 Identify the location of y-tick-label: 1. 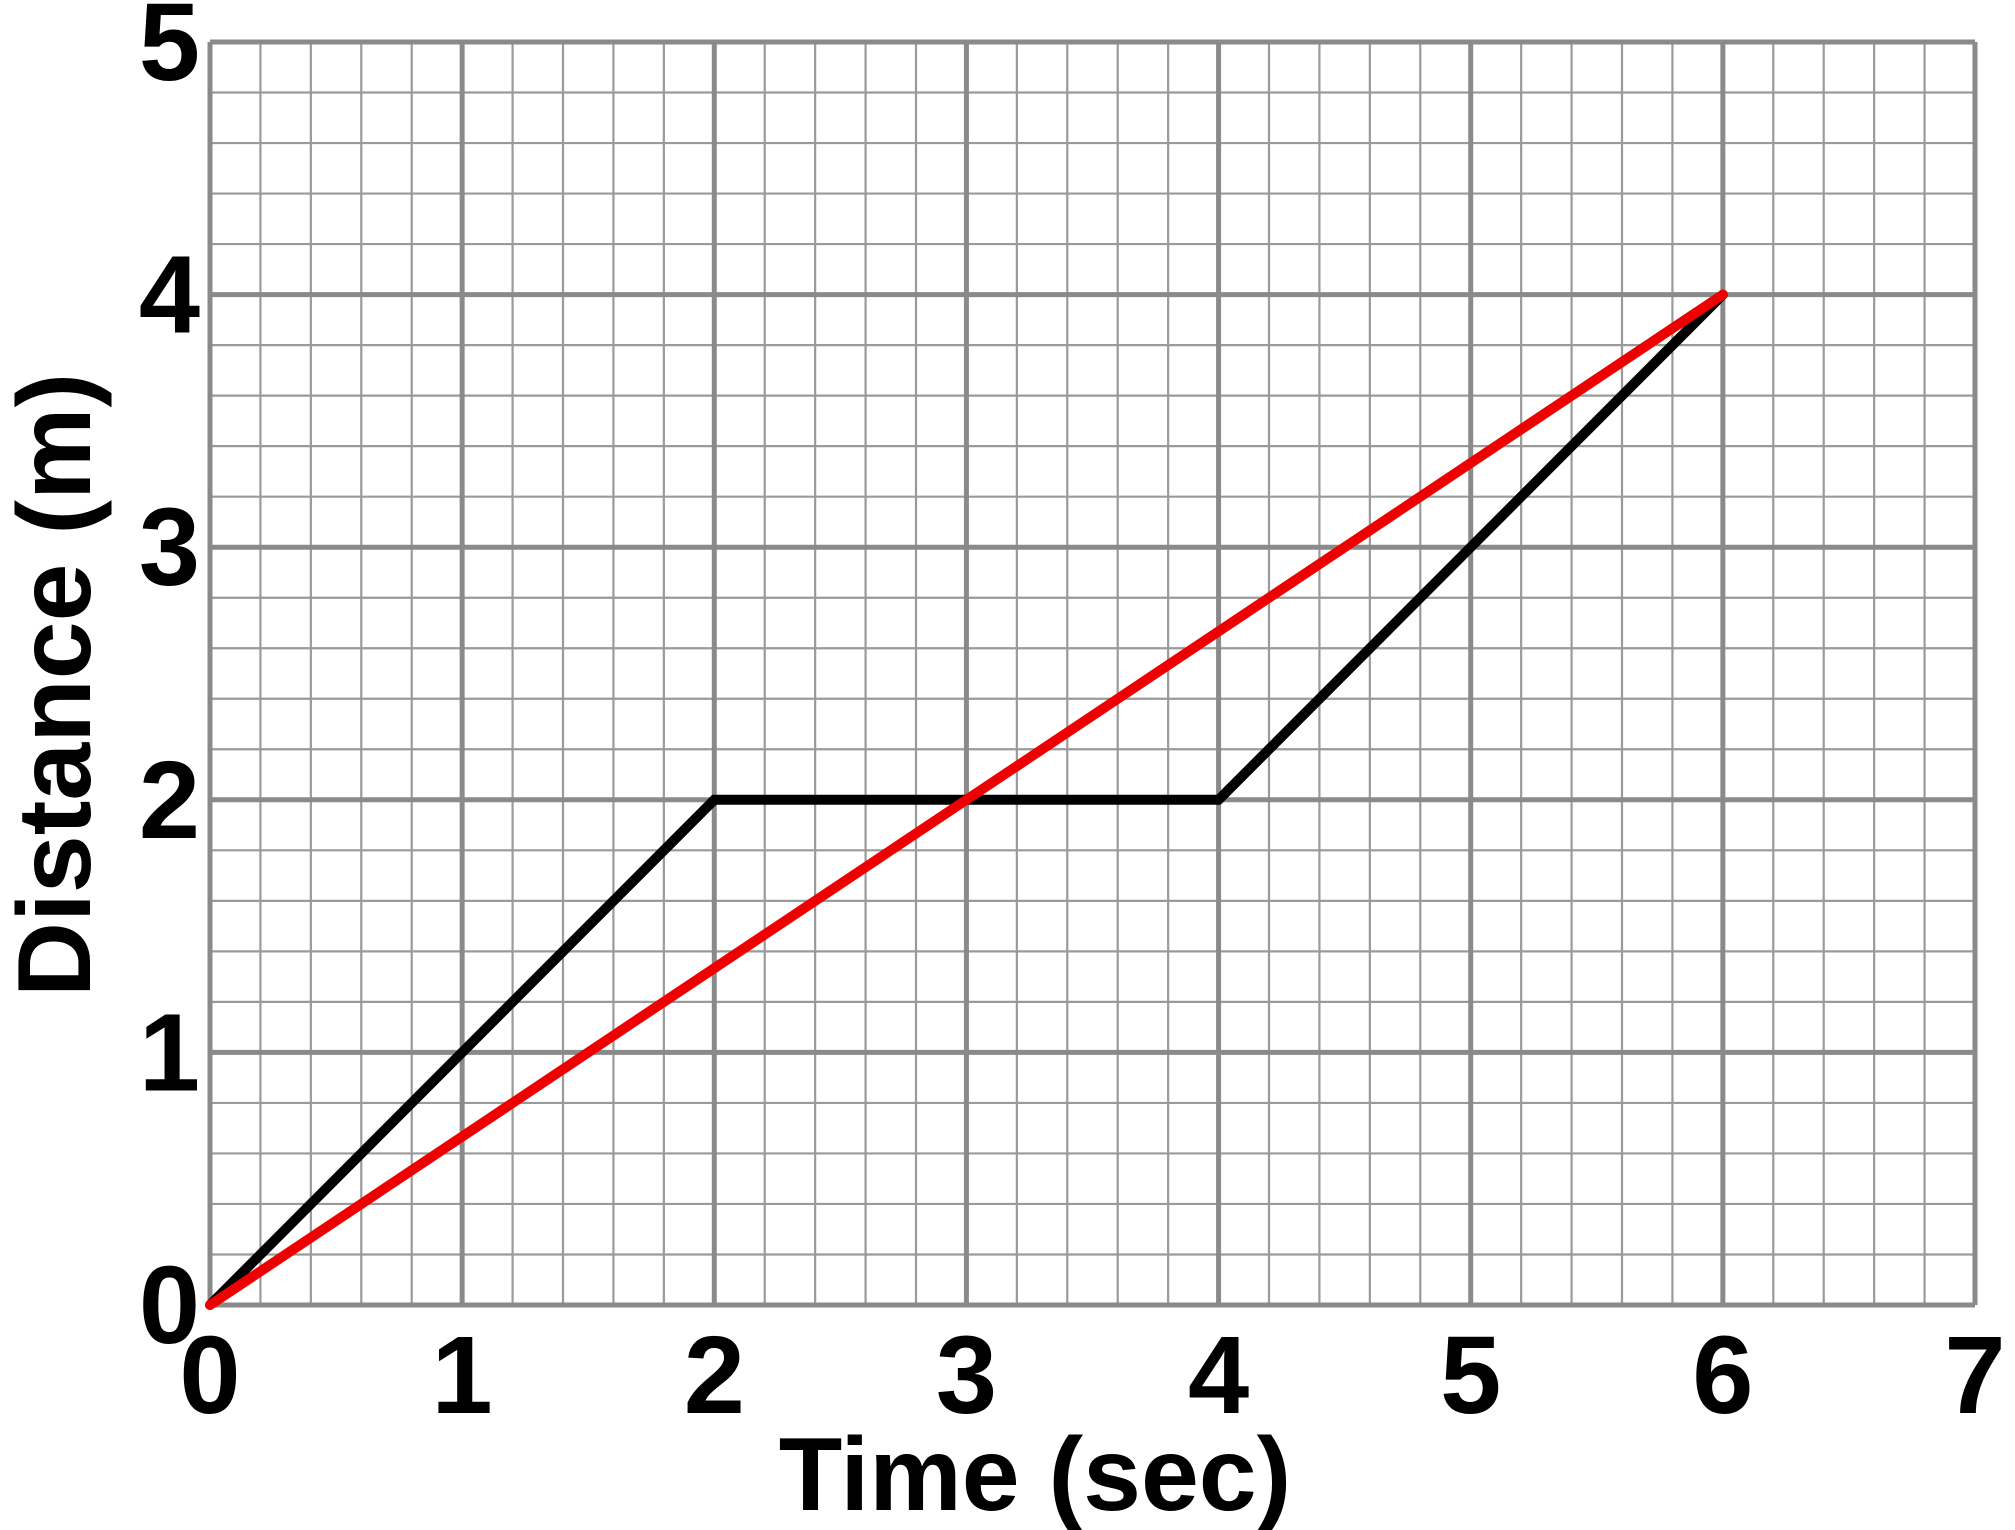
(169, 1052).